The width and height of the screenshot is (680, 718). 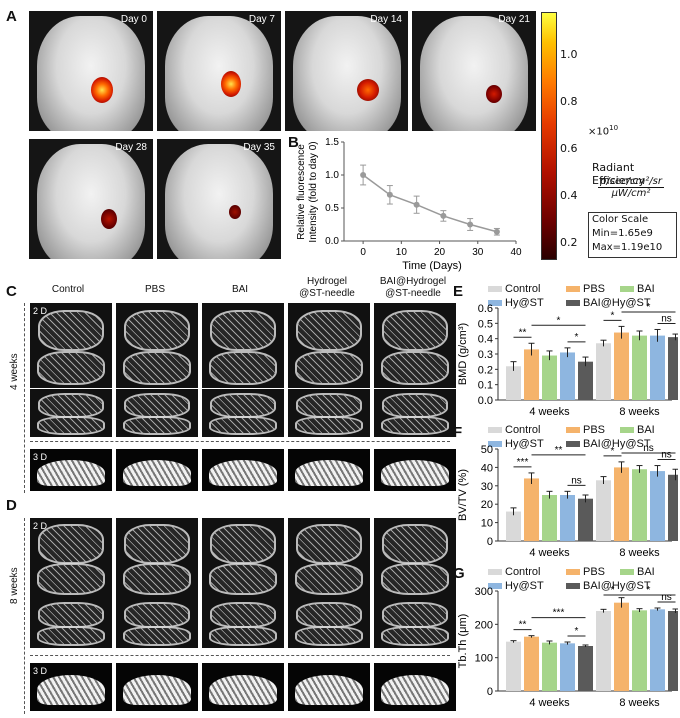 What do you see at coordinates (68, 289) in the screenshot?
I see `ct-column-header: Control` at bounding box center [68, 289].